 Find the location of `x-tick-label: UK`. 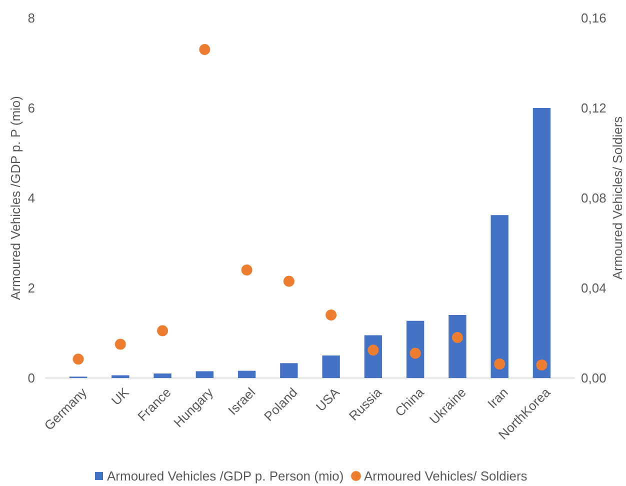

x-tick-label: UK is located at coordinates (120, 396).